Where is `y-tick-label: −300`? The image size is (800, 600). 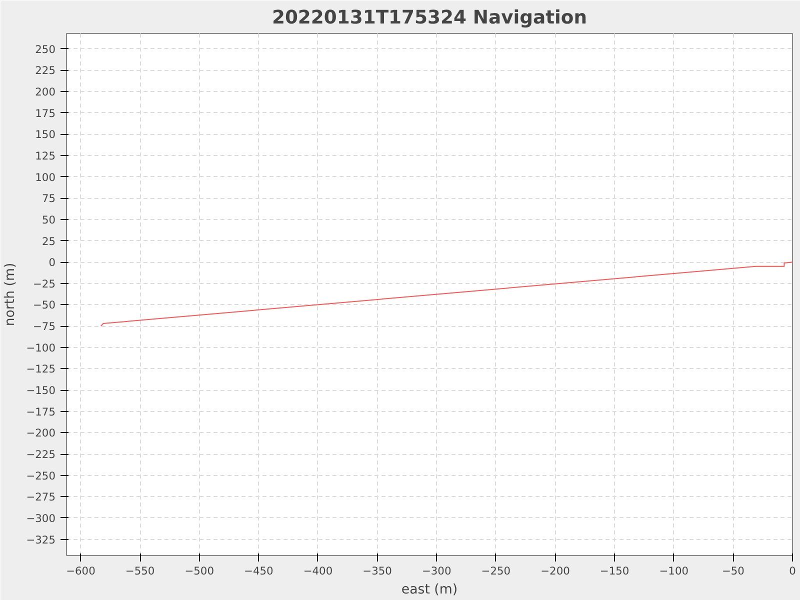
y-tick-label: −300 is located at coordinates (41, 518).